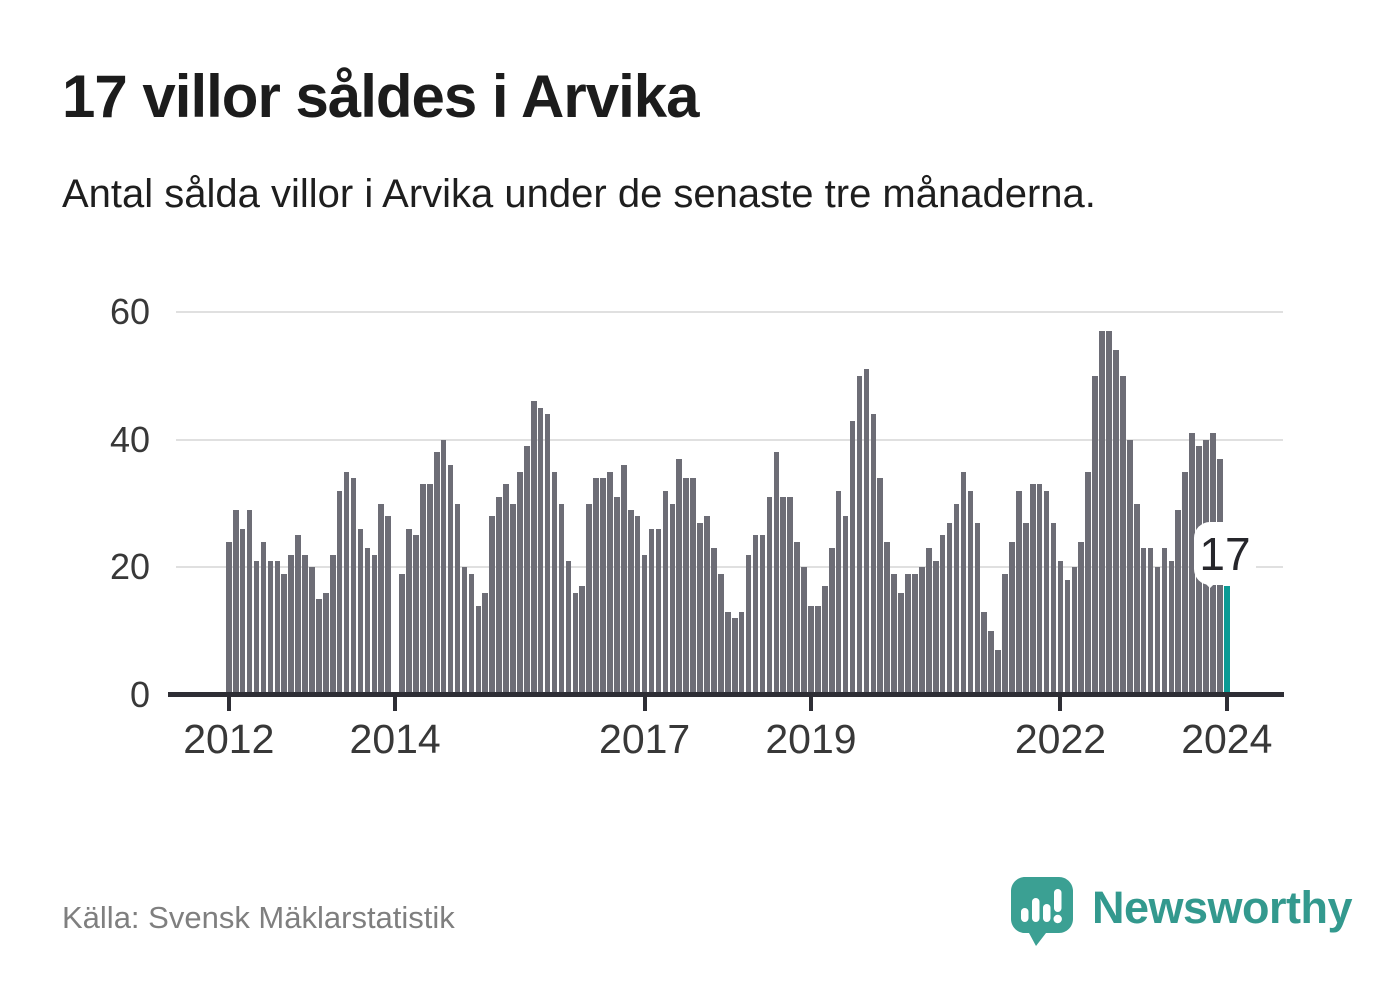  Describe the element at coordinates (1042, 912) in the screenshot. I see `chart-speech-bubble-icon` at that location.